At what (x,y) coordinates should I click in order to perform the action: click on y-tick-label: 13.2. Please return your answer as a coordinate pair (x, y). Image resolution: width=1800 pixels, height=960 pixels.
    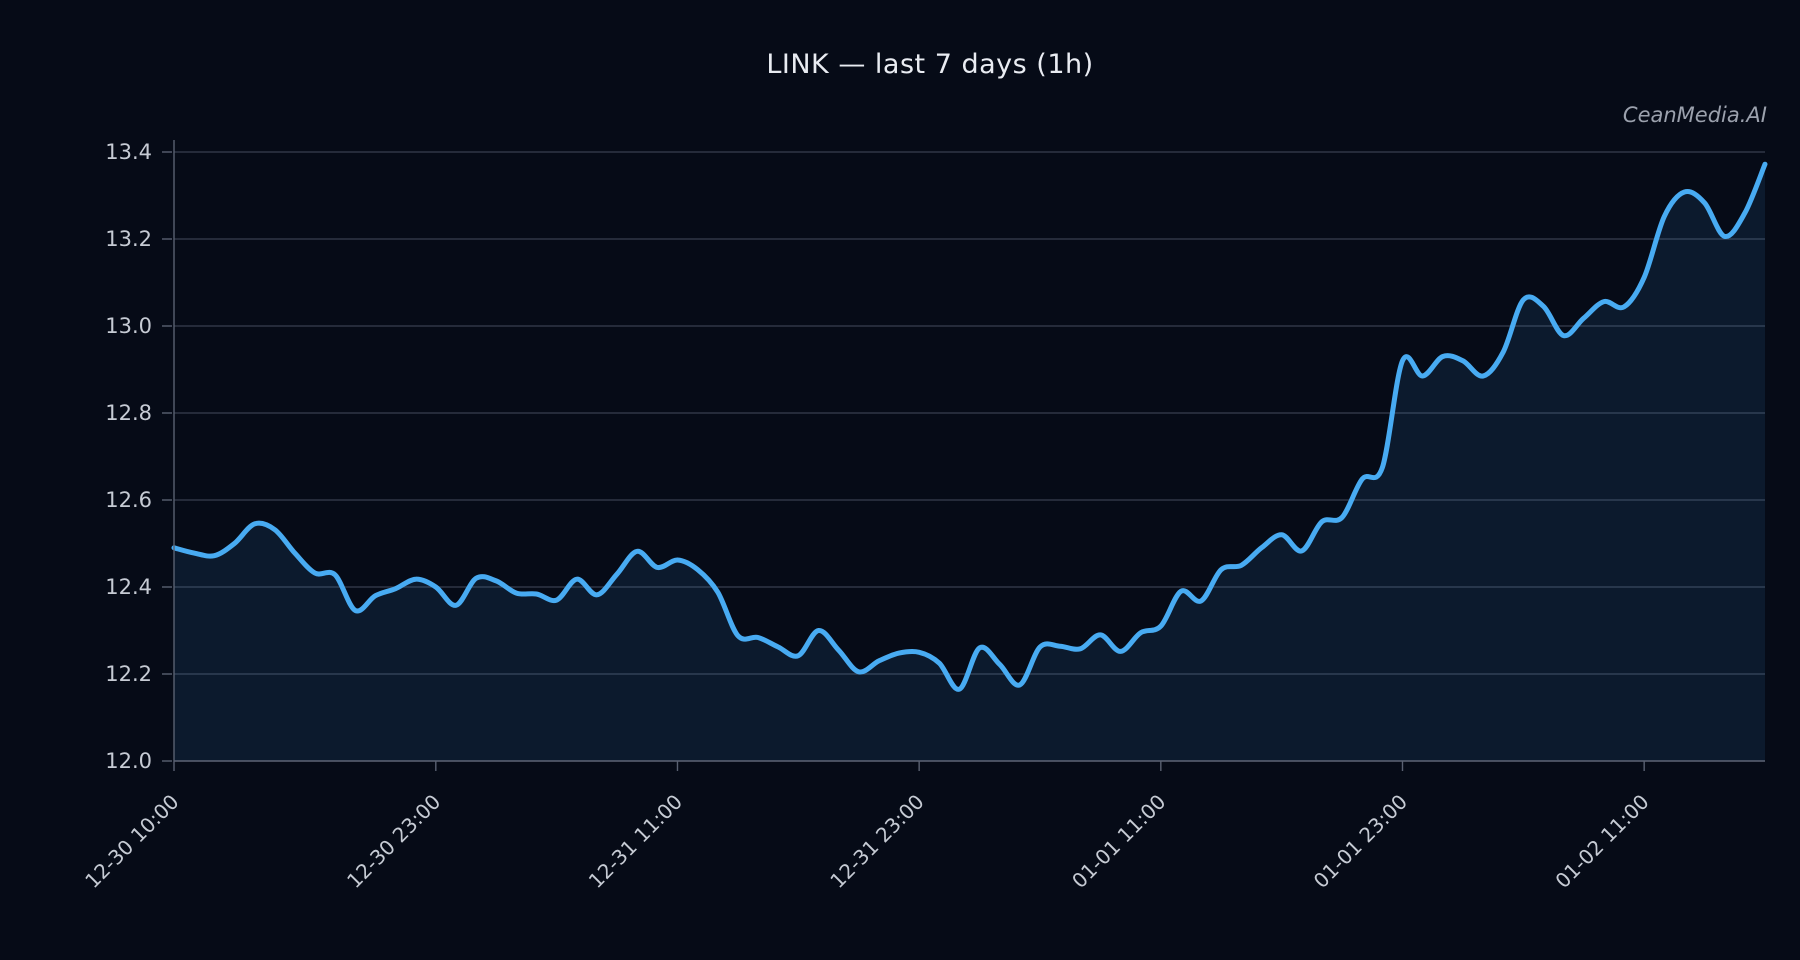
    Looking at the image, I should click on (128, 239).